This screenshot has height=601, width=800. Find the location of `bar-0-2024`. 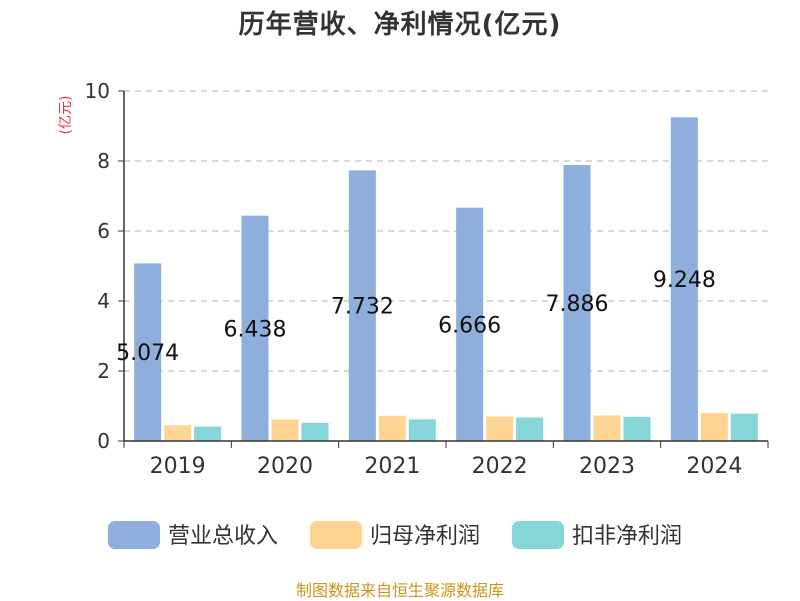

bar-0-2024 is located at coordinates (684, 279).